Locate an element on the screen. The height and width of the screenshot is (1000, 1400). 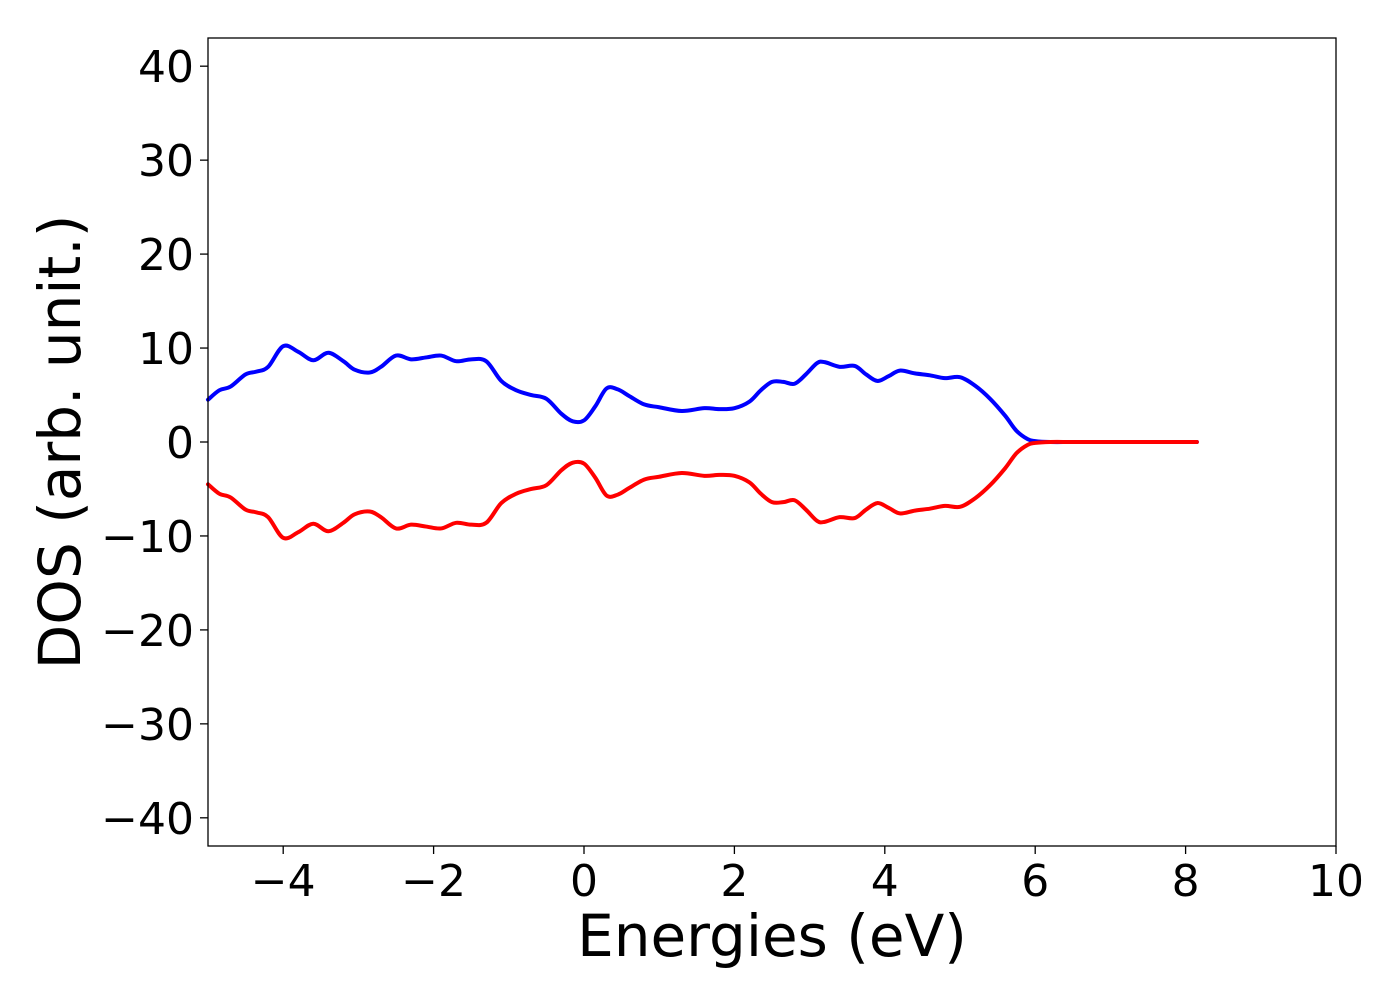
y-tick-label: 10 is located at coordinates (166, 349).